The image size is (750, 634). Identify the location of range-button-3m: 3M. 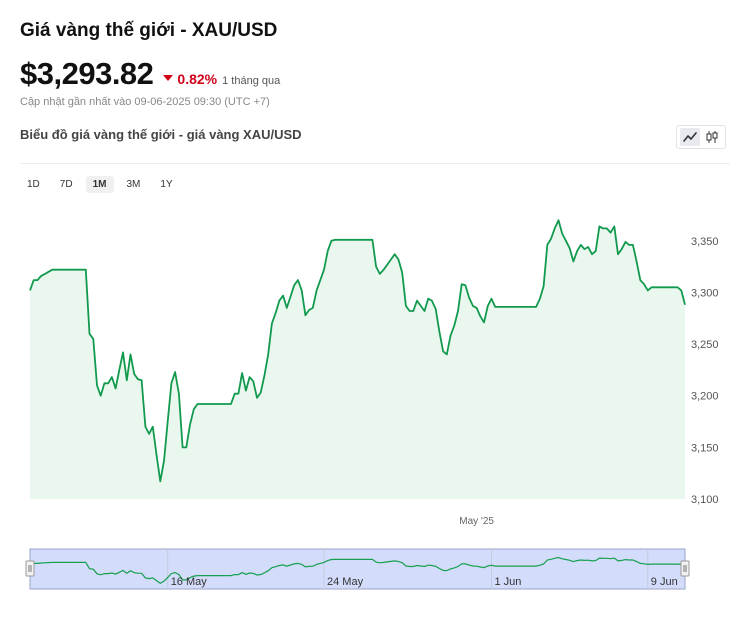
(133, 184).